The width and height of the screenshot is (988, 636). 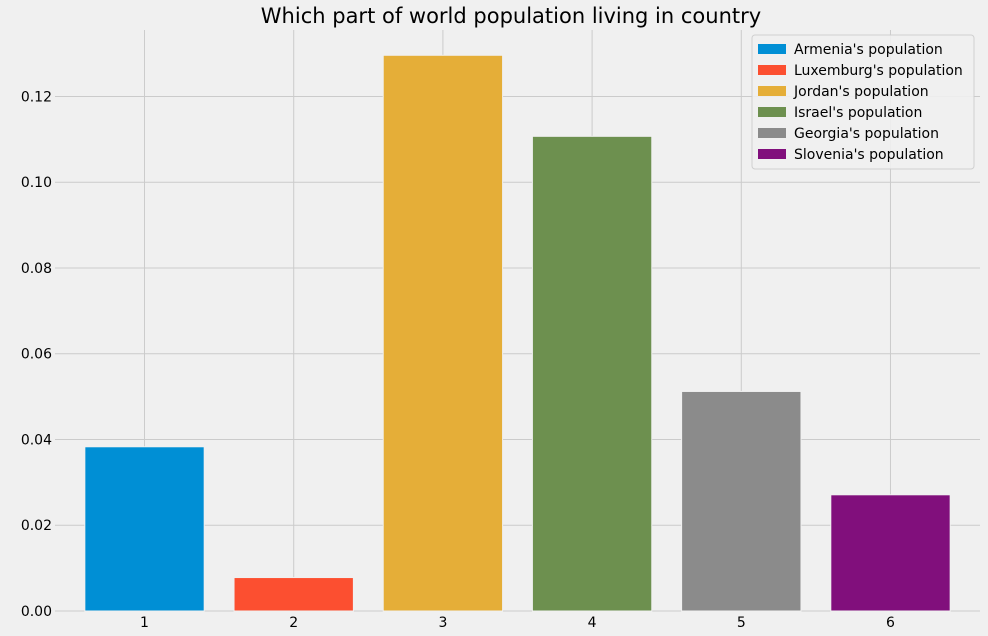 What do you see at coordinates (858, 113) in the screenshot?
I see `legend-entry-label: Israel's population` at bounding box center [858, 113].